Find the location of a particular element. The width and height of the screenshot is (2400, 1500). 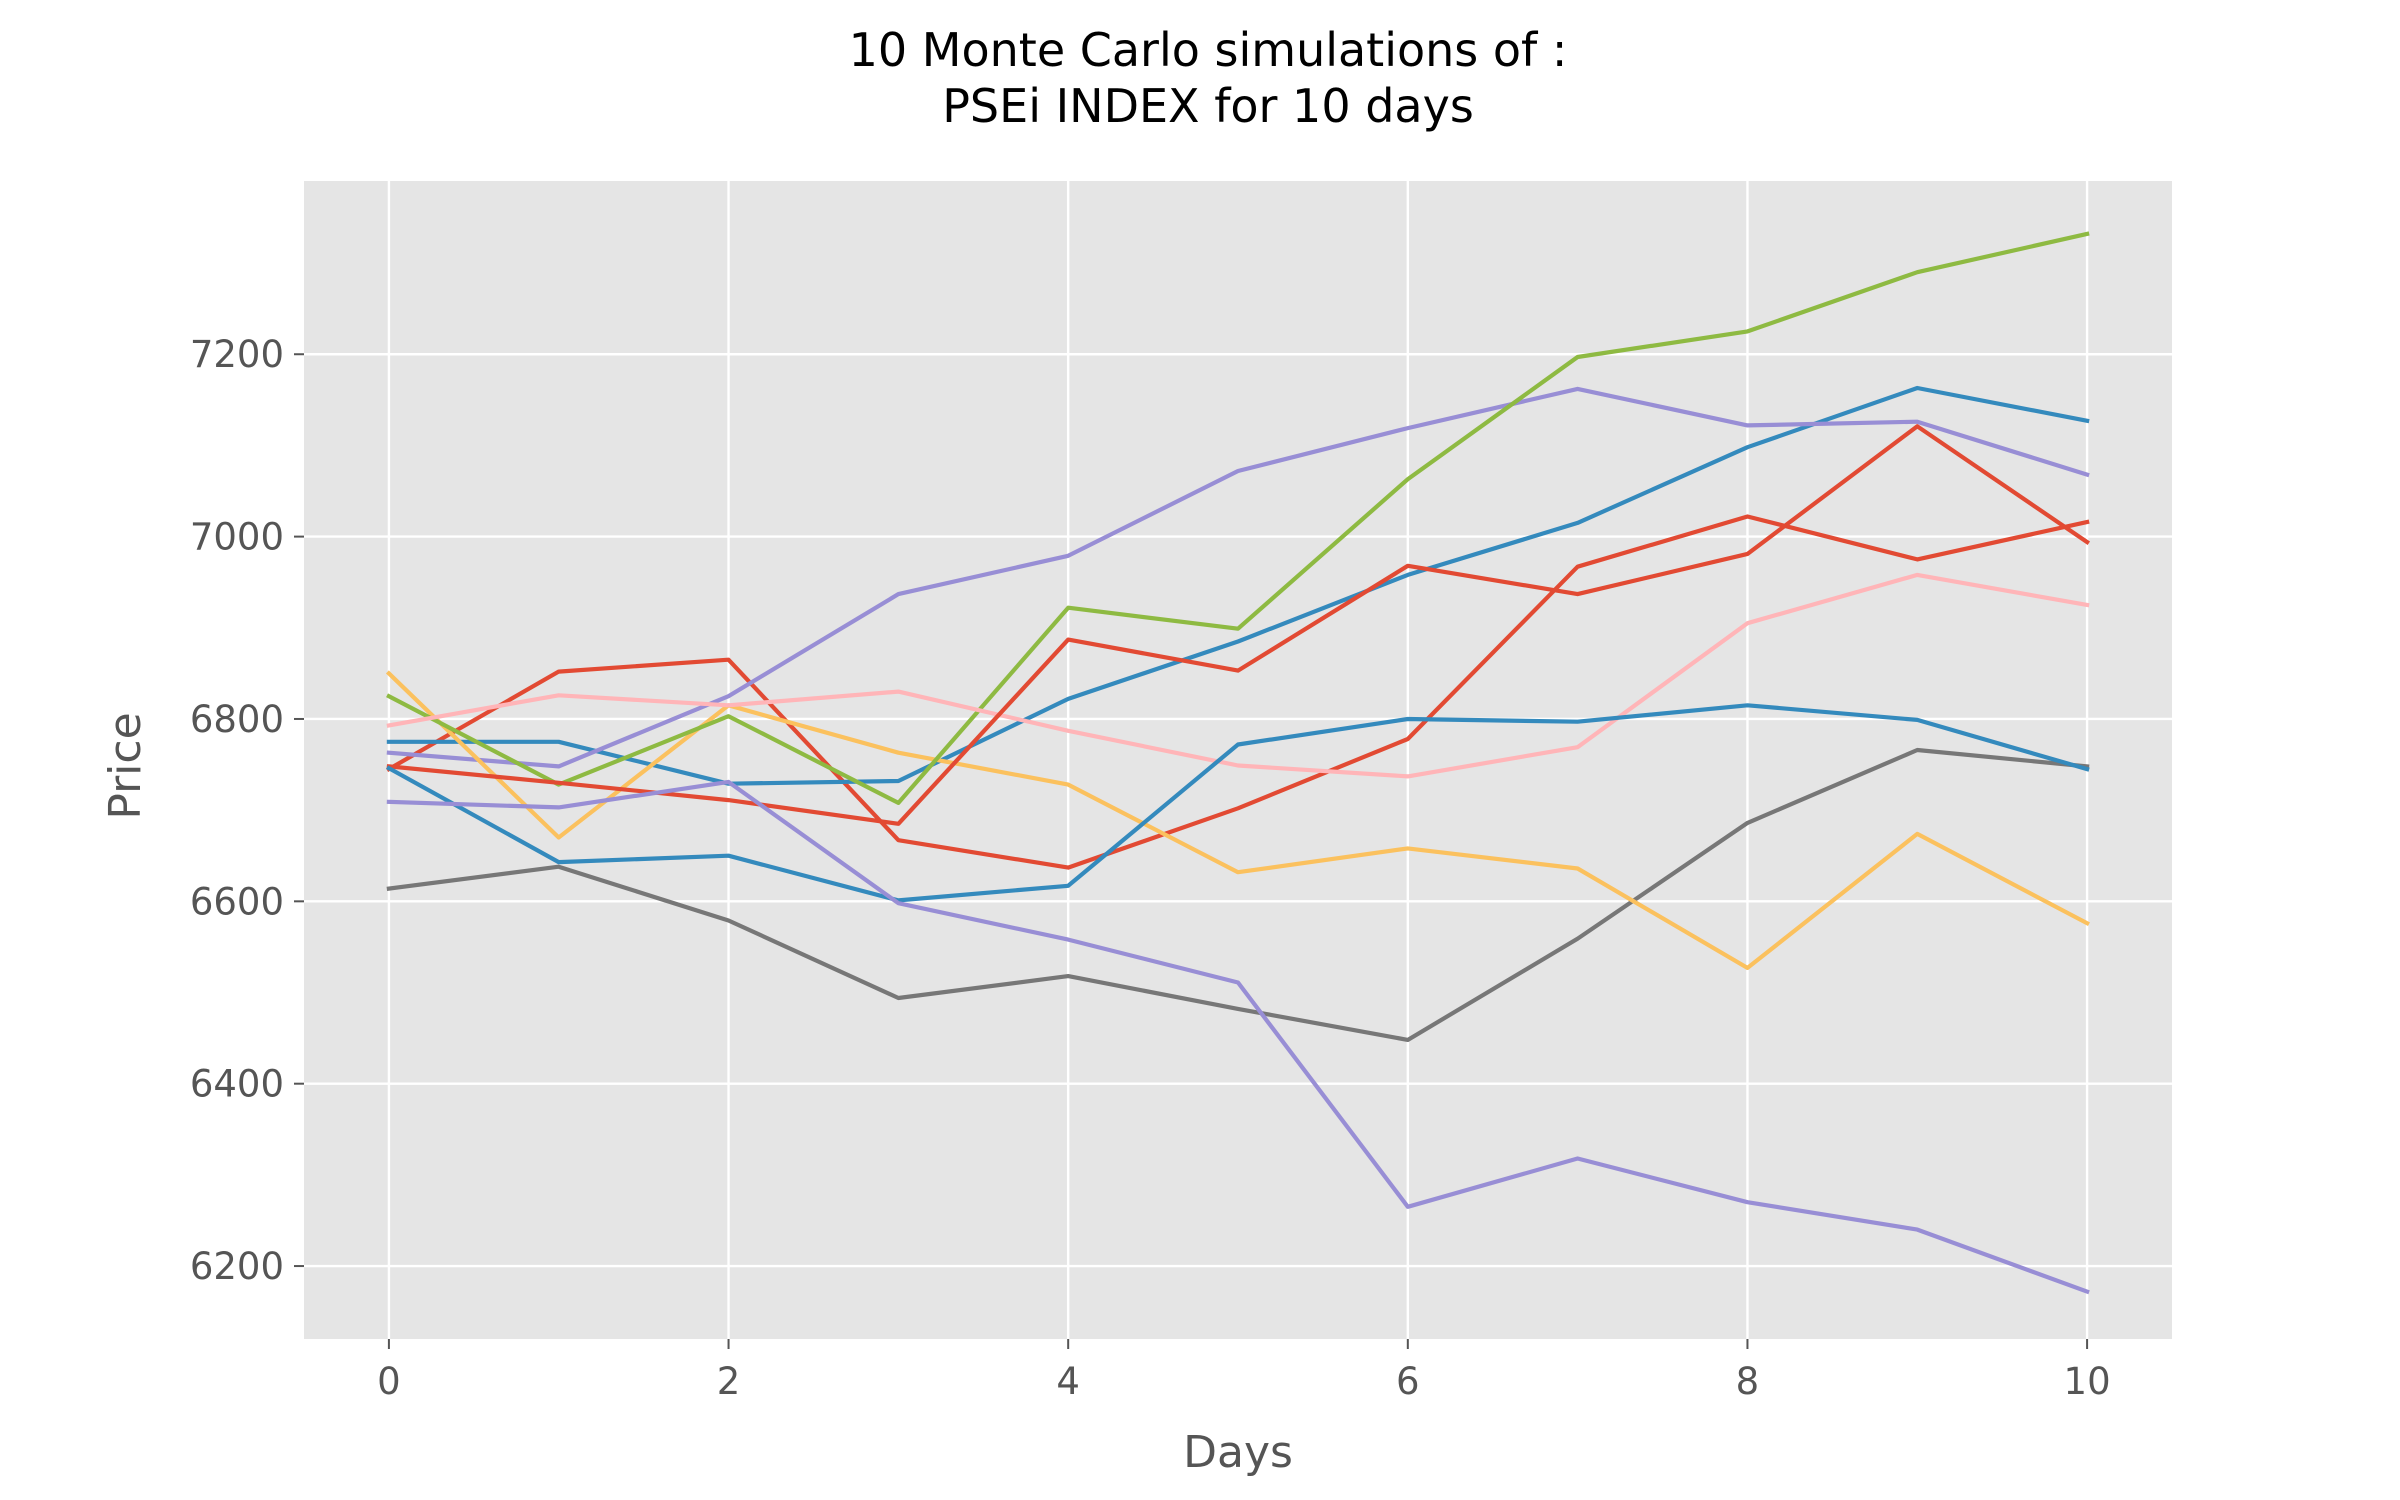

x-tick-label: 2 is located at coordinates (729, 1381).